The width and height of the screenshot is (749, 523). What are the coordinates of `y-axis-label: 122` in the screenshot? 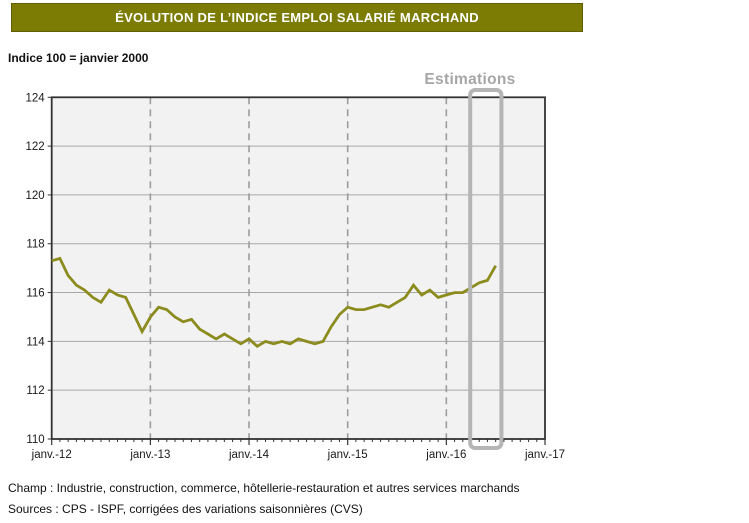 It's located at (35, 147).